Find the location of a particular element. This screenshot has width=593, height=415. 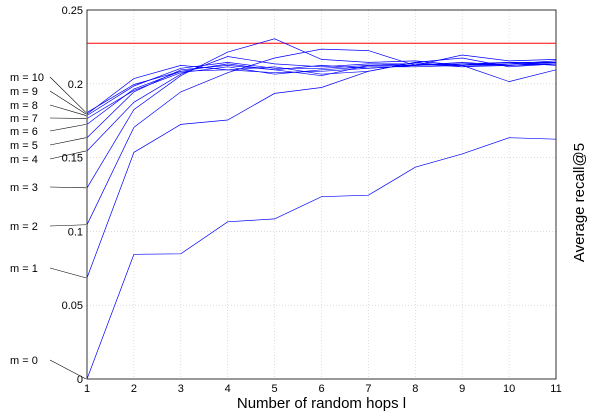

x-tick-label: 5 is located at coordinates (275, 389).